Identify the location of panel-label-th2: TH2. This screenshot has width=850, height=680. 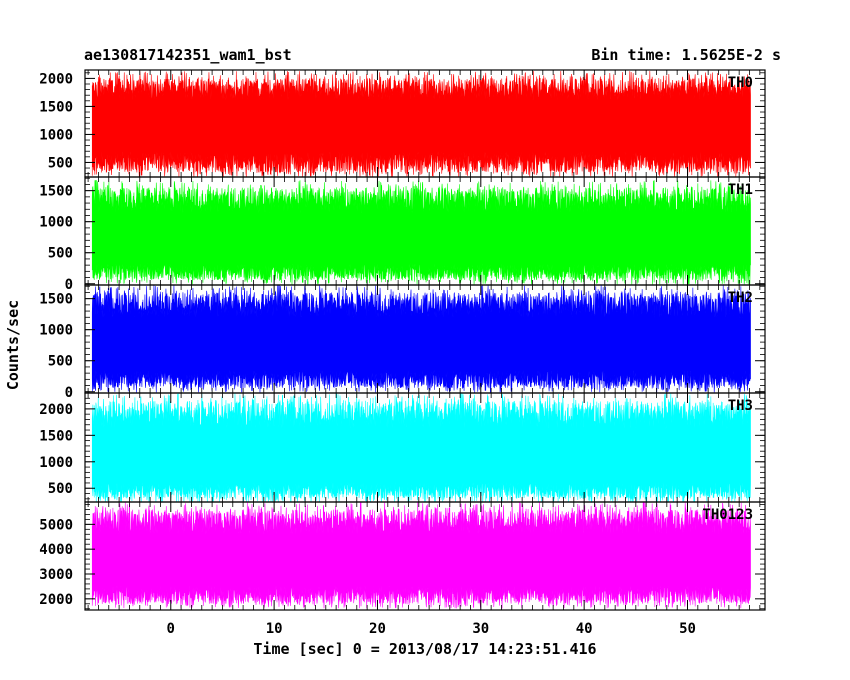
(740, 298).